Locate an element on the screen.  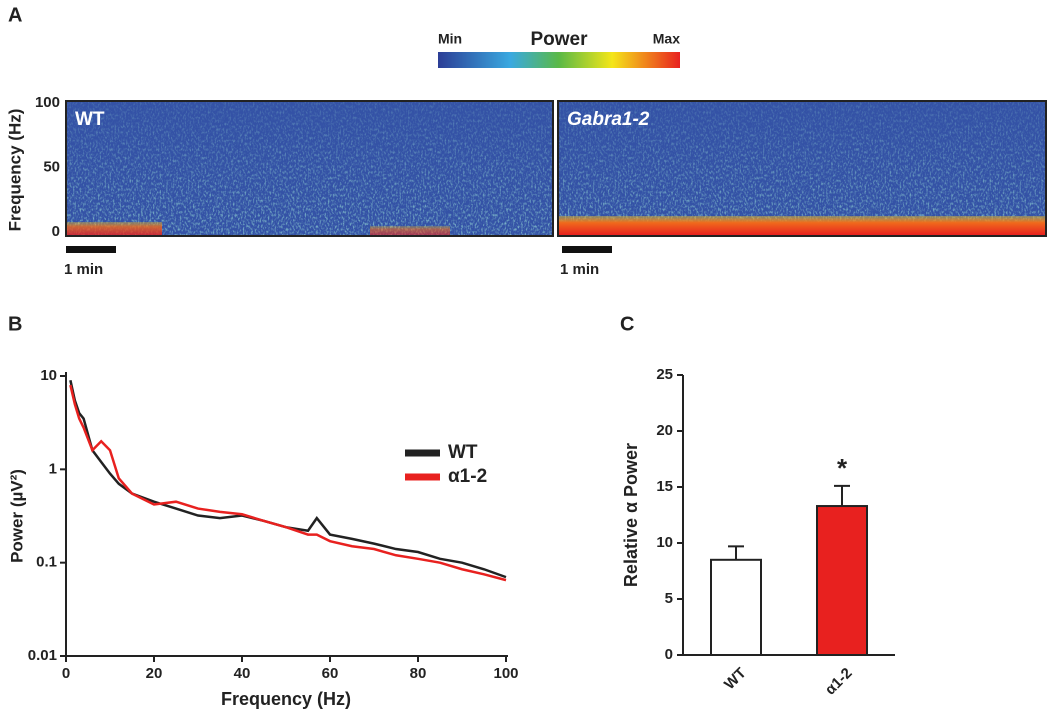
spectrogram-title: WT is located at coordinates (90, 119).